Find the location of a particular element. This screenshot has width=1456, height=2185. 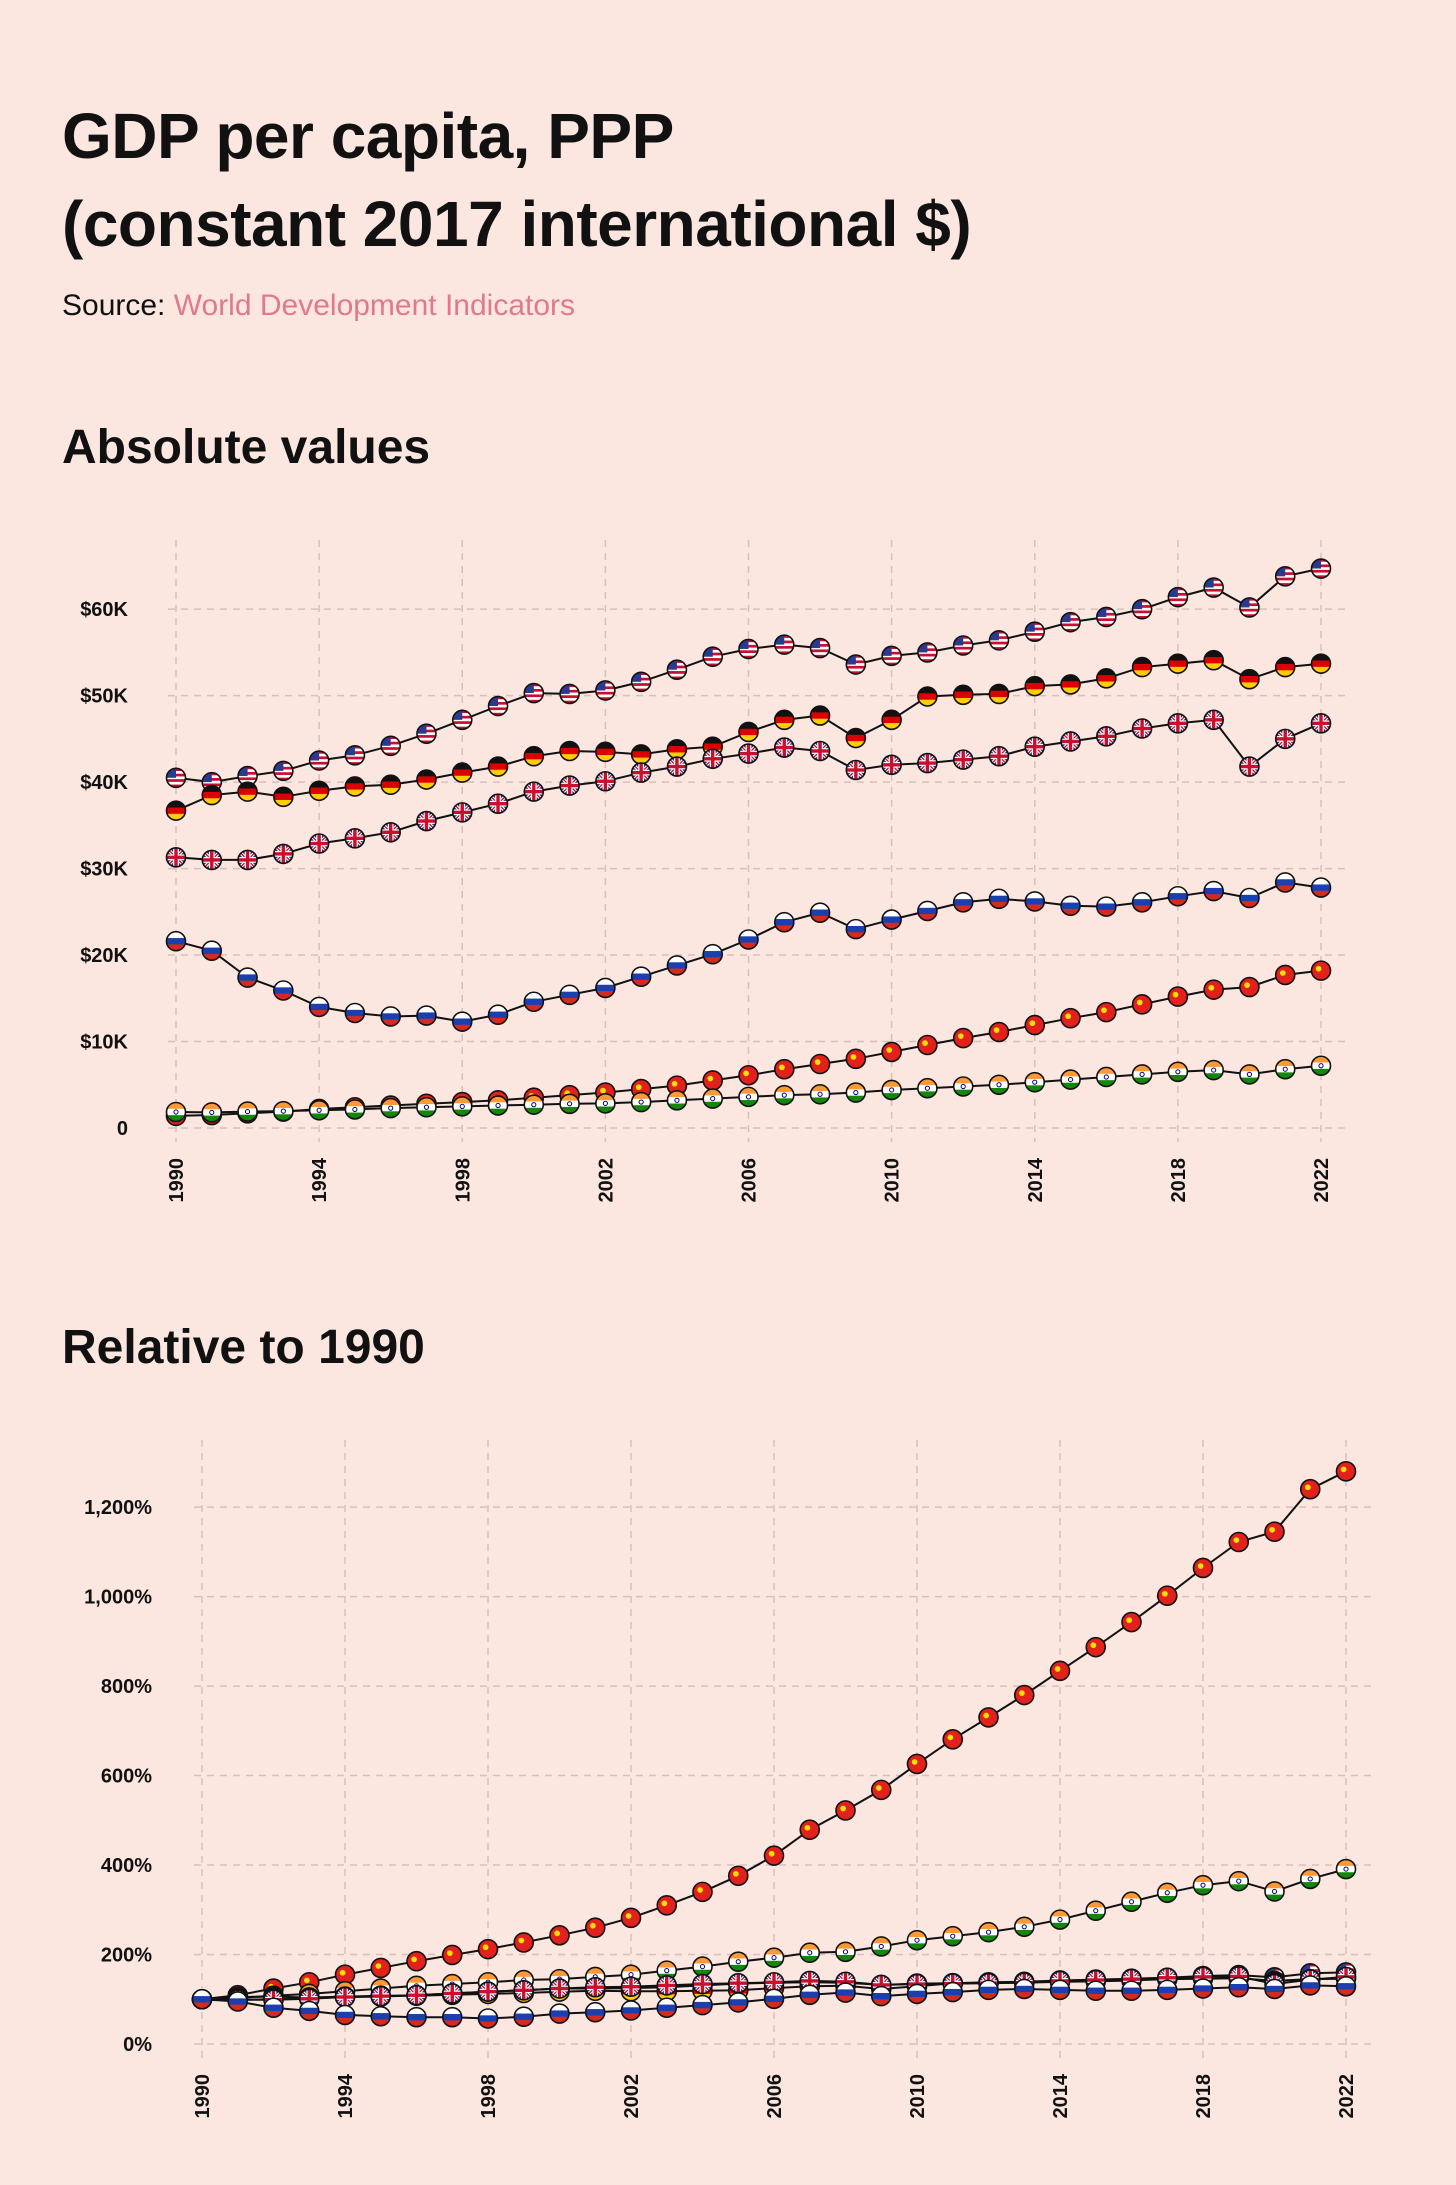

point-in-2010 is located at coordinates (891, 1090).